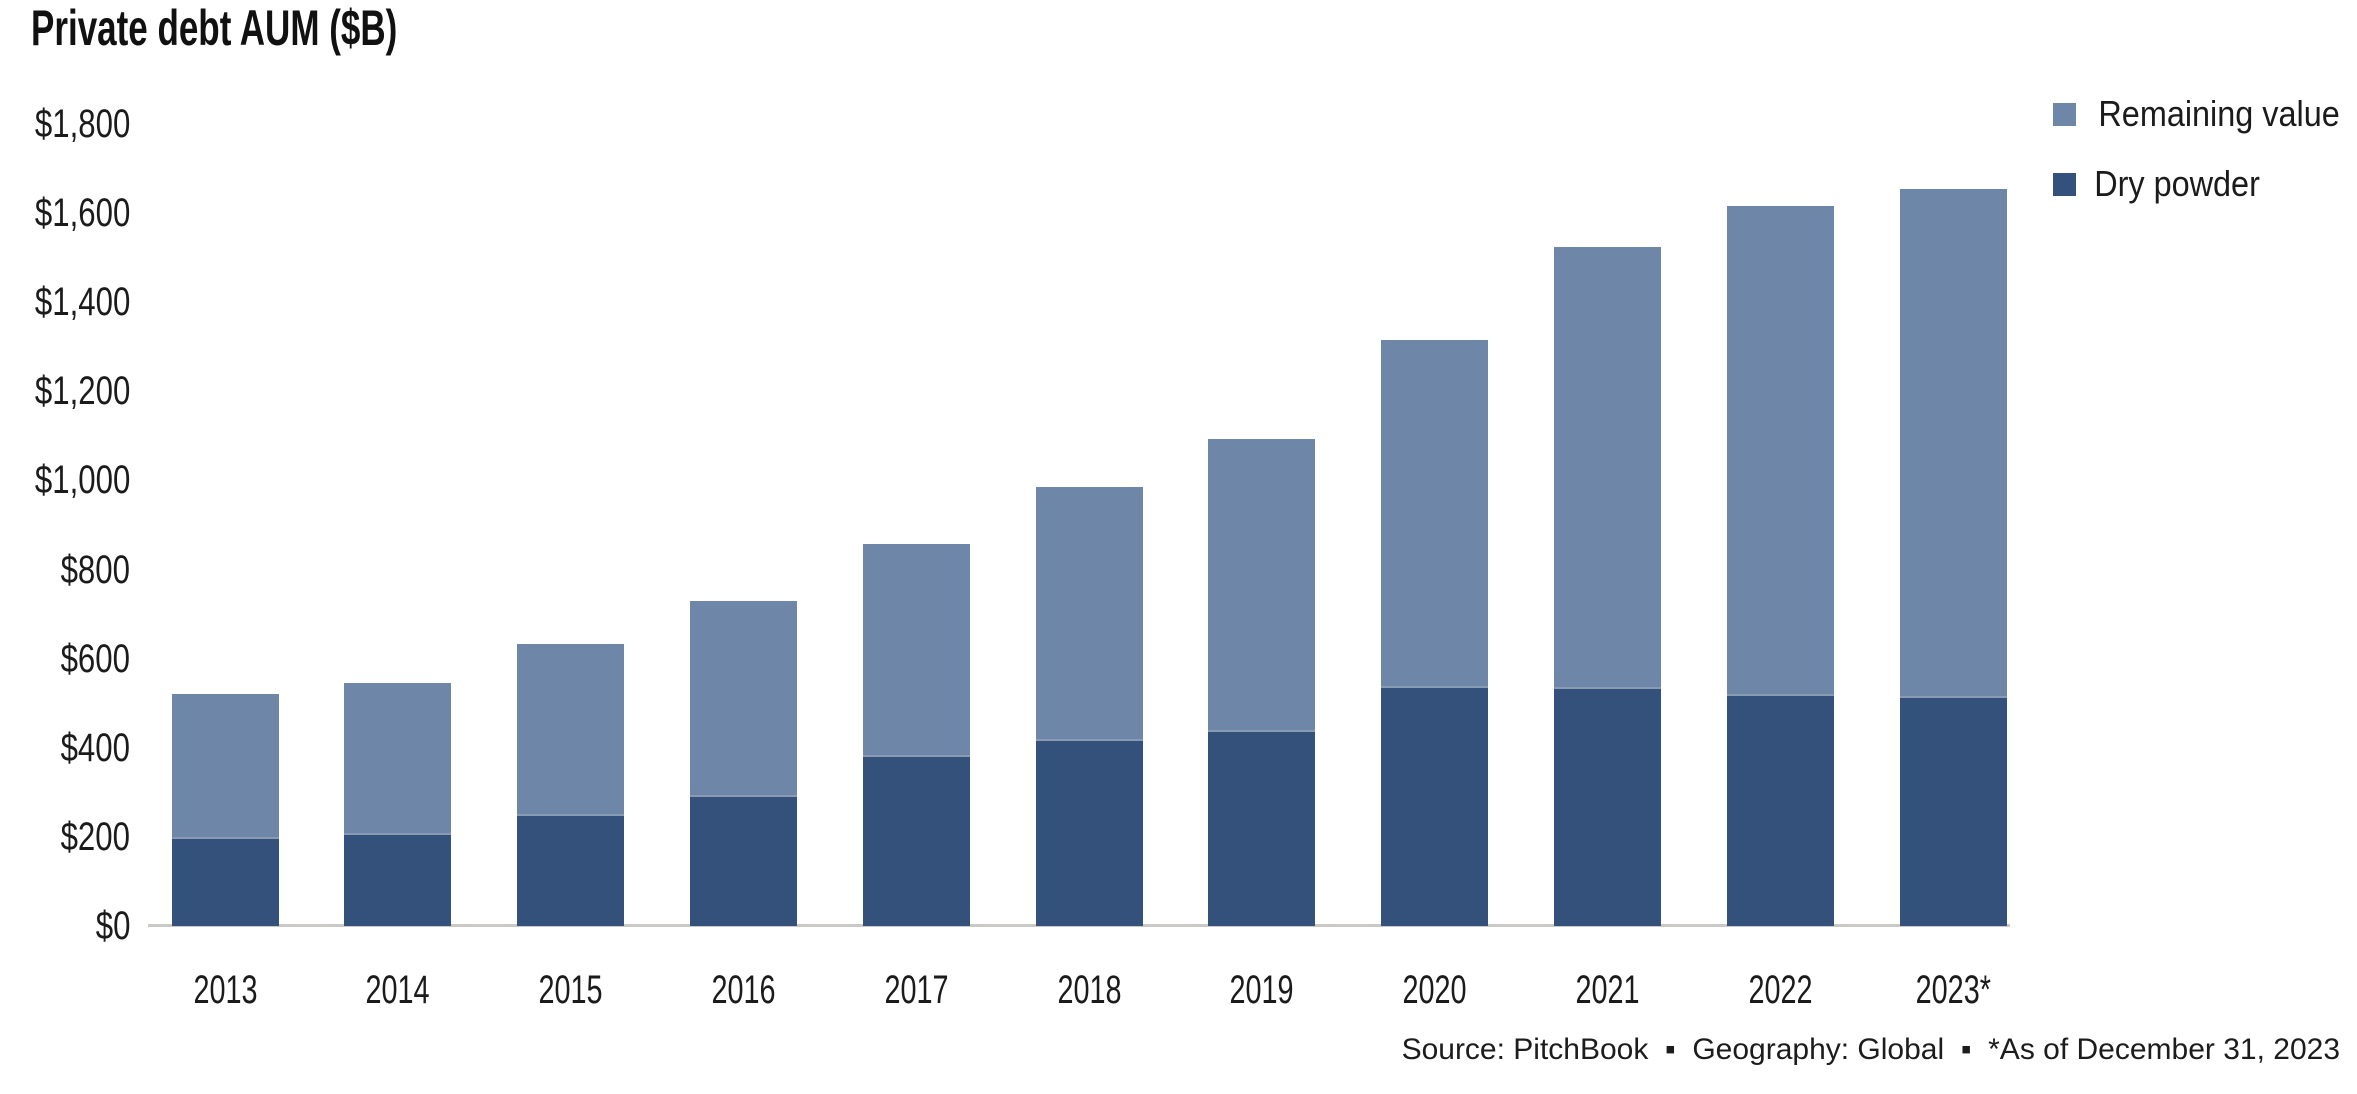 The width and height of the screenshot is (2357, 1094). I want to click on y-tick-text: $0, so click(112, 926).